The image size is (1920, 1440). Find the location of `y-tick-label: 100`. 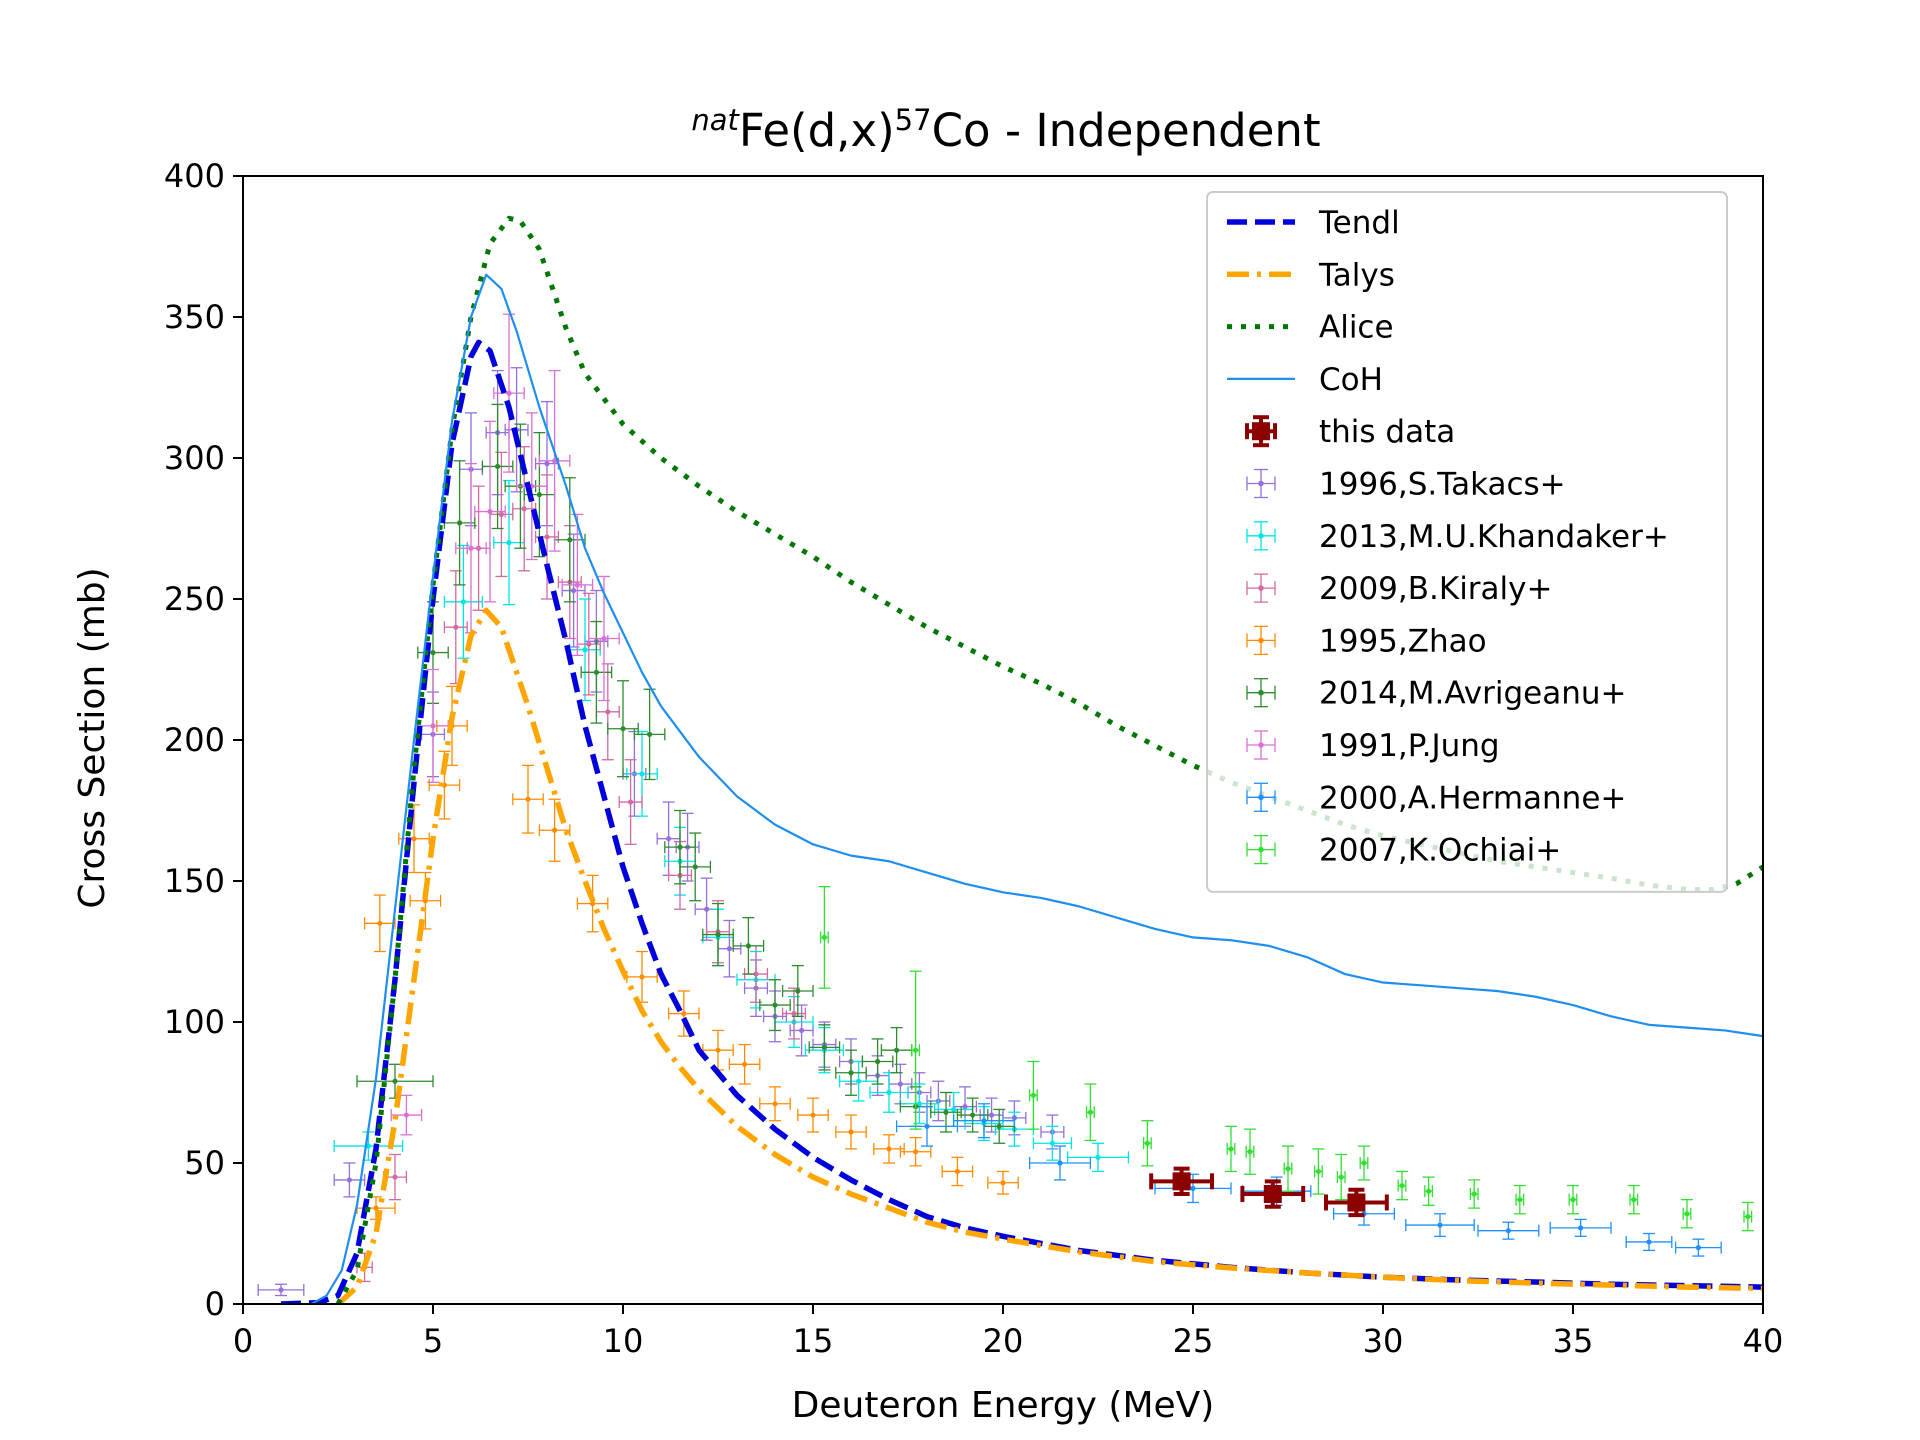

y-tick-label: 100 is located at coordinates (194, 1022).